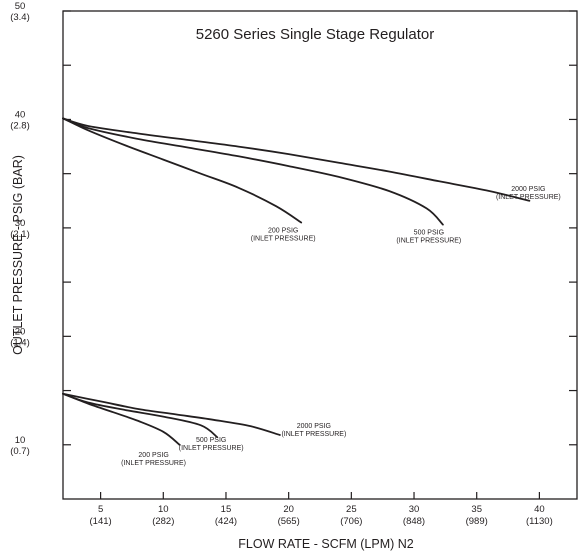  Describe the element at coordinates (326, 544) in the screenshot. I see `x-axis-title: FLOW RATE - SCFM (LPM) N2` at that location.